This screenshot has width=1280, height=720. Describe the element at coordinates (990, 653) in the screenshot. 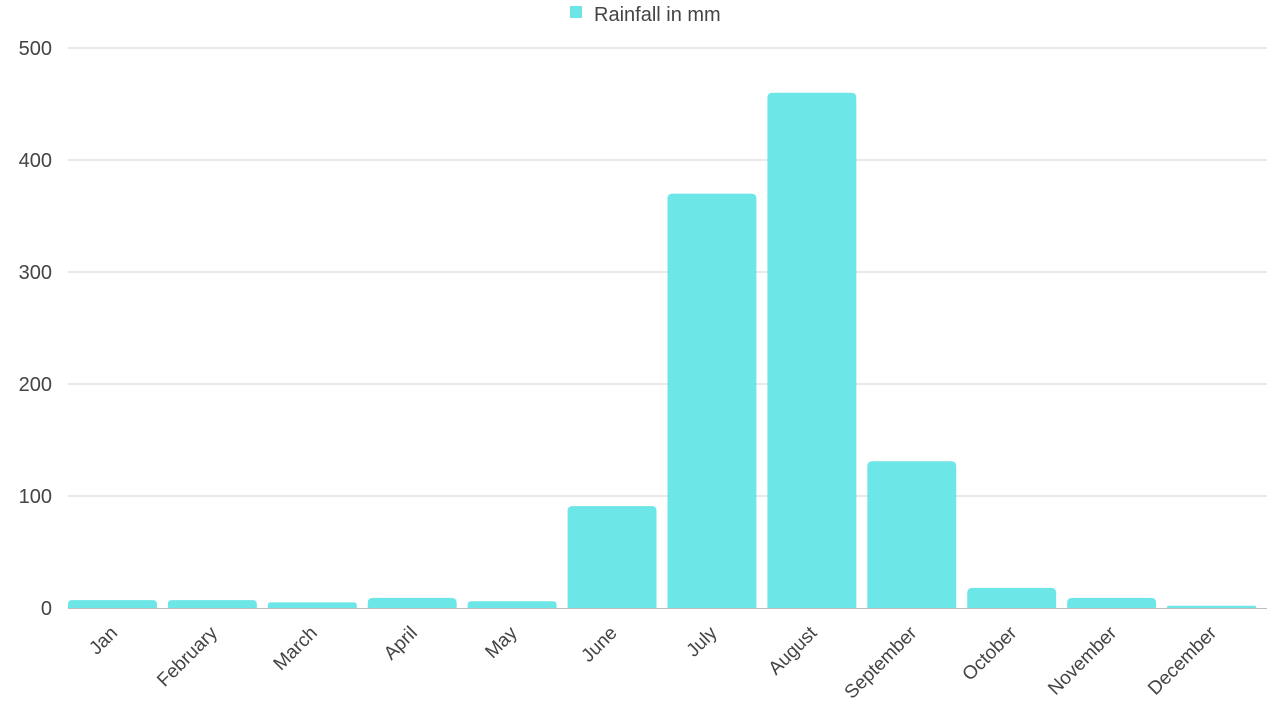

I see `x-tick-label-october: October` at that location.